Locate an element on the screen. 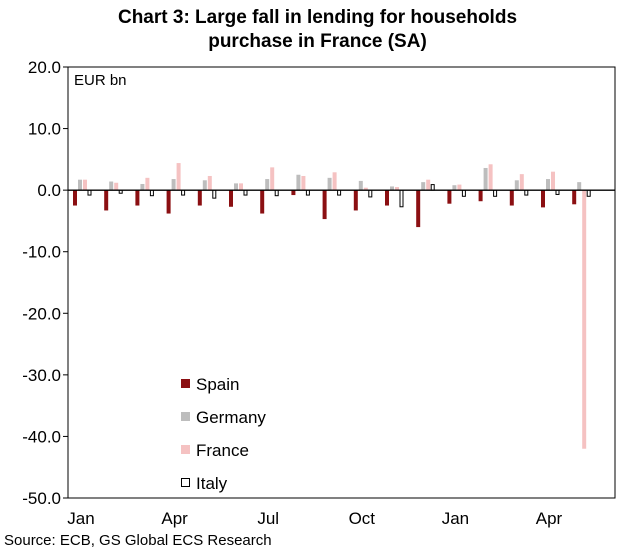 This screenshot has height=558, width=635. unit-label: EUR bn is located at coordinates (100, 80).